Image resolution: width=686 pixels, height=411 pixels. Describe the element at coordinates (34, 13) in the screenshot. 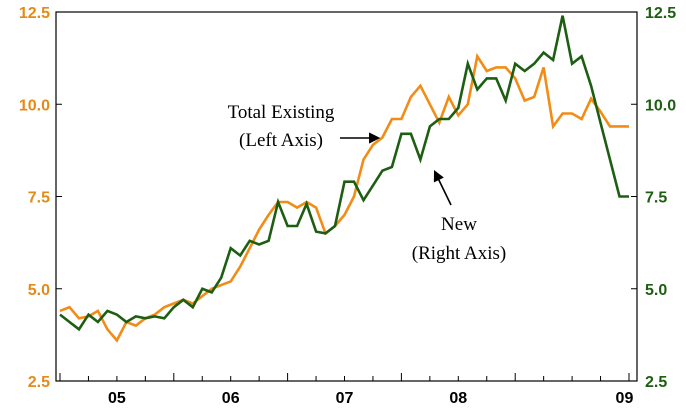

I see `left-tick-label: 12.5` at that location.